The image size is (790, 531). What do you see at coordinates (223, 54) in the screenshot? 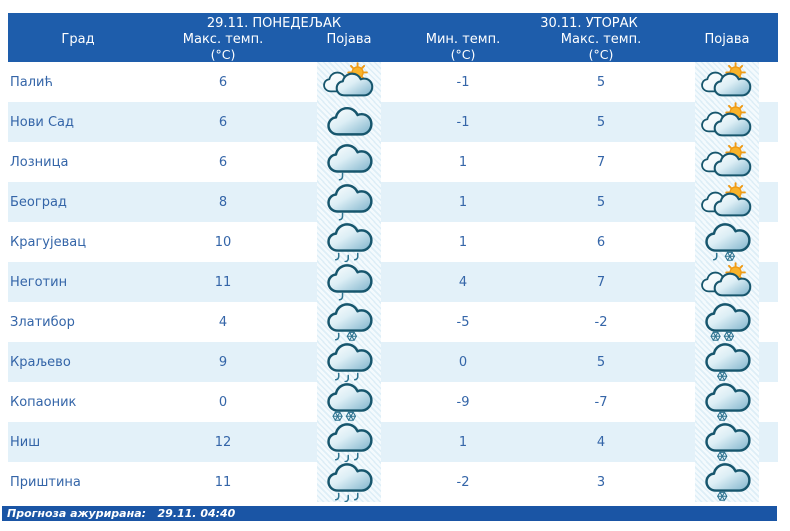
I see `column-header-day1-max-unit: (°C)` at bounding box center [223, 54].